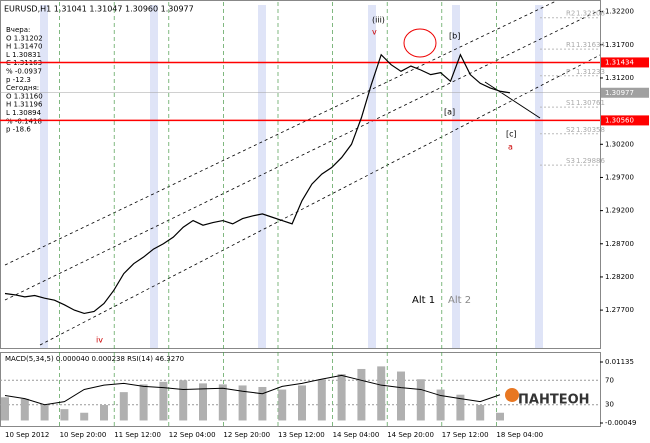 The width and height of the screenshot is (650, 443). Describe the element at coordinates (590, 45) in the screenshot. I see `pivot-value: 1.31634` at that location.